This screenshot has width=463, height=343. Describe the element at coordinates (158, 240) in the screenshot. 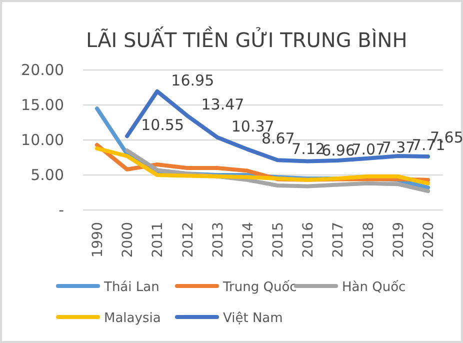

I see `x-tick-label: 2011` at that location.